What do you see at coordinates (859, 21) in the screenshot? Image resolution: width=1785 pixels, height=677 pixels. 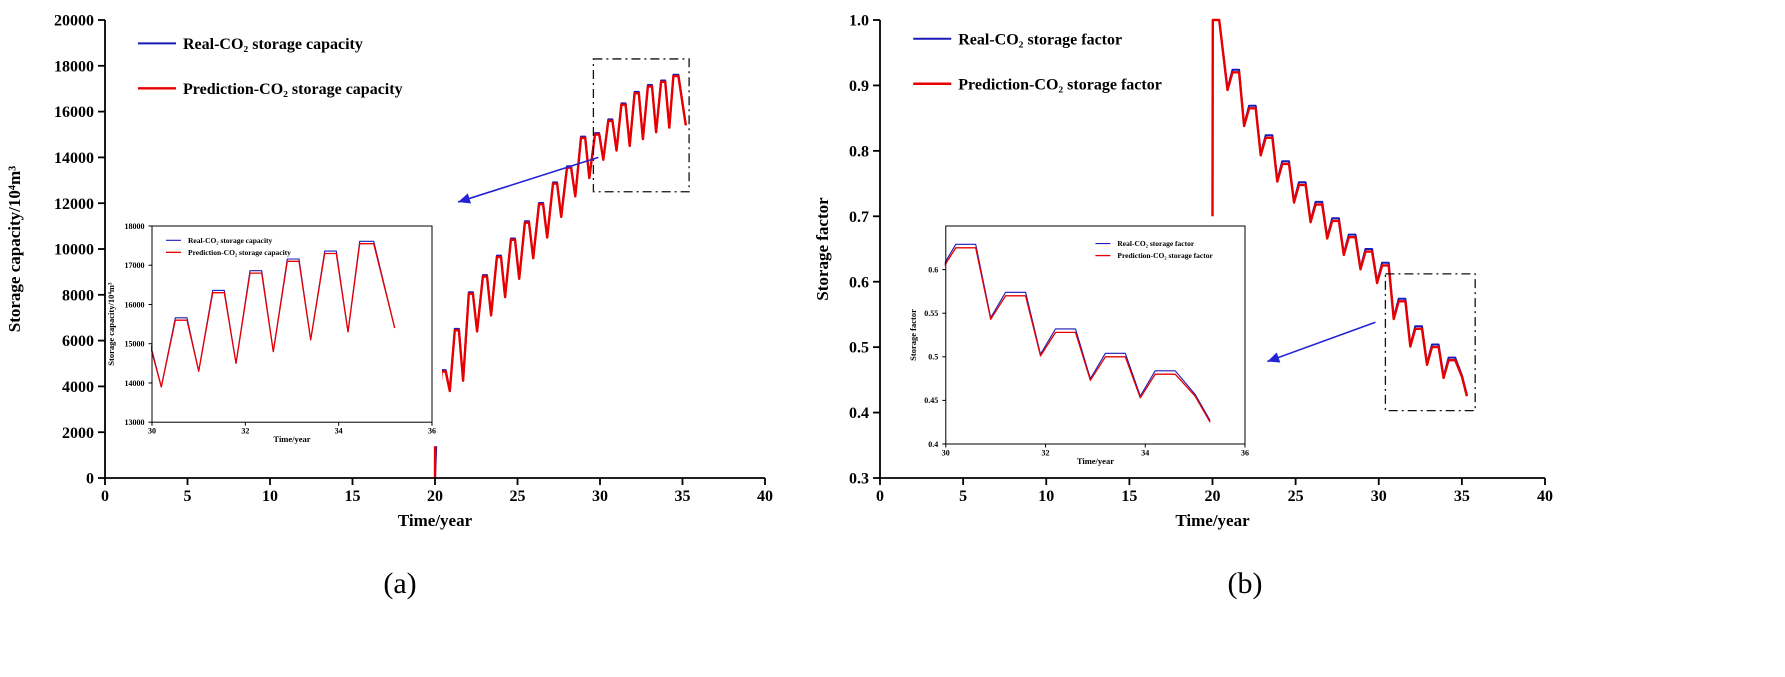 I see `y-tick-label: 1.0` at bounding box center [859, 21].